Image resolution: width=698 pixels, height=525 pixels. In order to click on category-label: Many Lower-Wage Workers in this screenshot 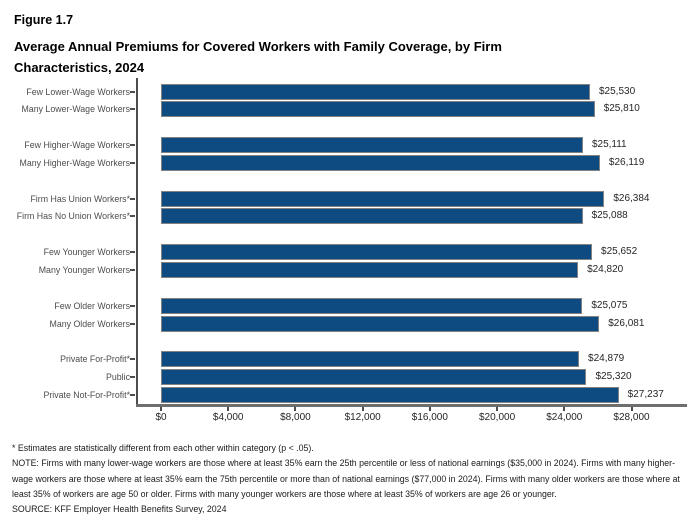, I will do `click(75, 109)`.